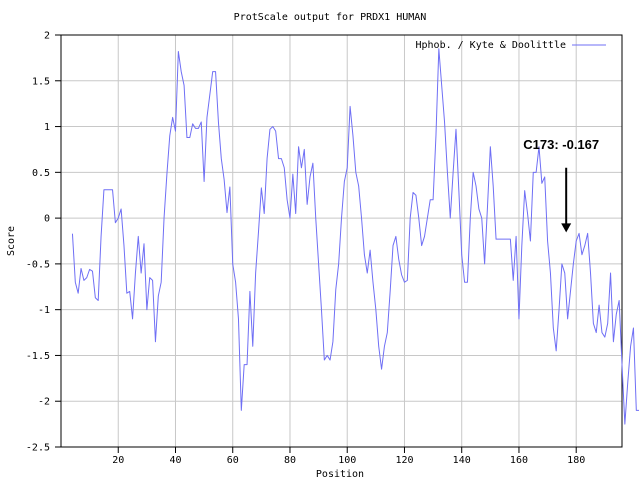 This screenshot has height=483, width=639. What do you see at coordinates (47, 36) in the screenshot?
I see `y-tick-label: 2` at bounding box center [47, 36].